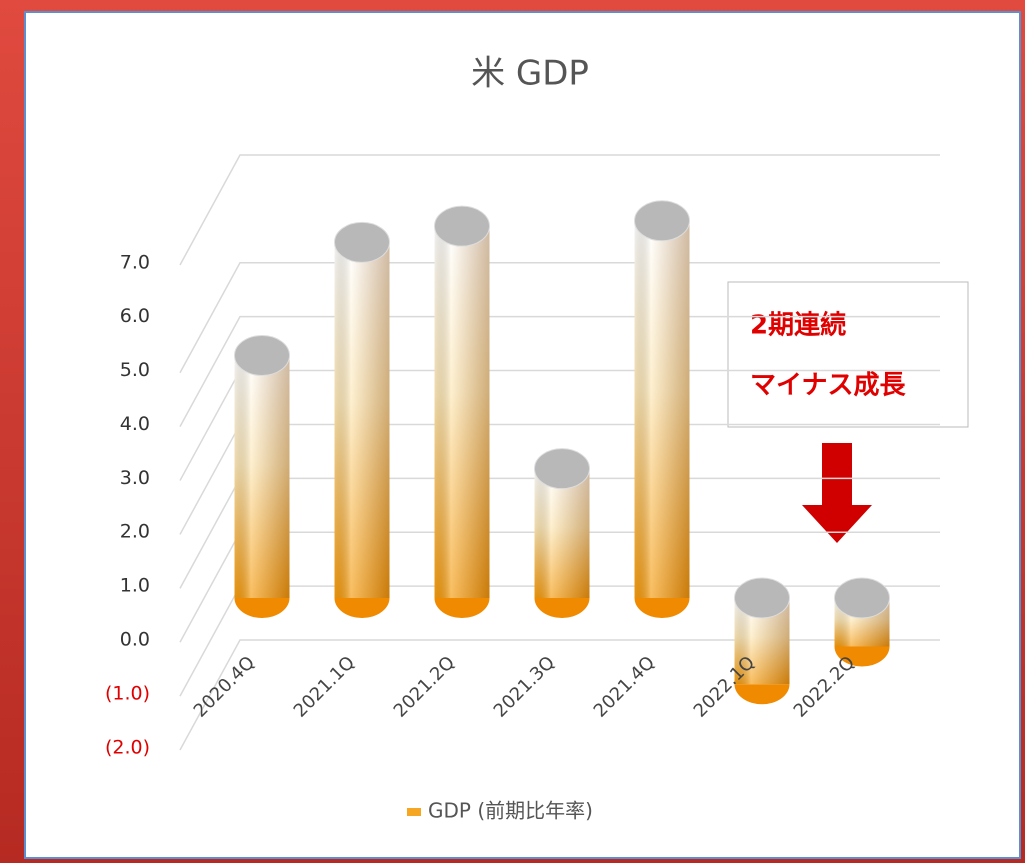  I want to click on y-tick-label: 4.0, so click(135, 424).